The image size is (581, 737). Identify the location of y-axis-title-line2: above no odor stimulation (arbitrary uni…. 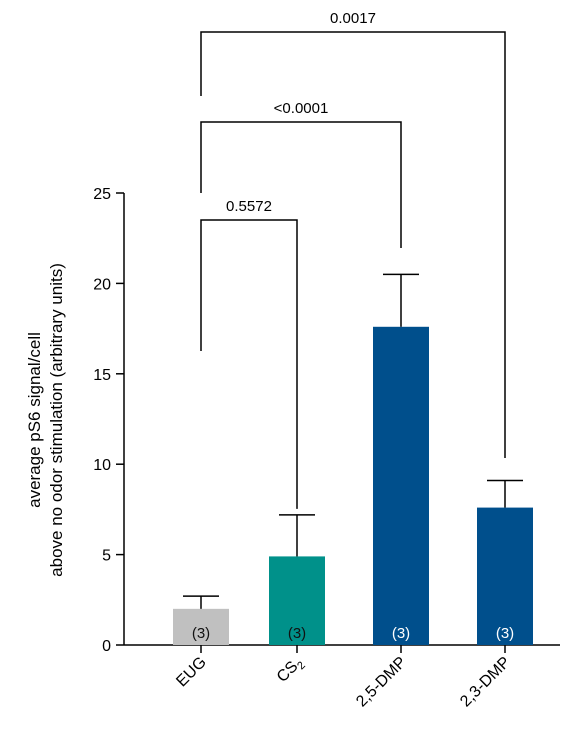
(56, 420).